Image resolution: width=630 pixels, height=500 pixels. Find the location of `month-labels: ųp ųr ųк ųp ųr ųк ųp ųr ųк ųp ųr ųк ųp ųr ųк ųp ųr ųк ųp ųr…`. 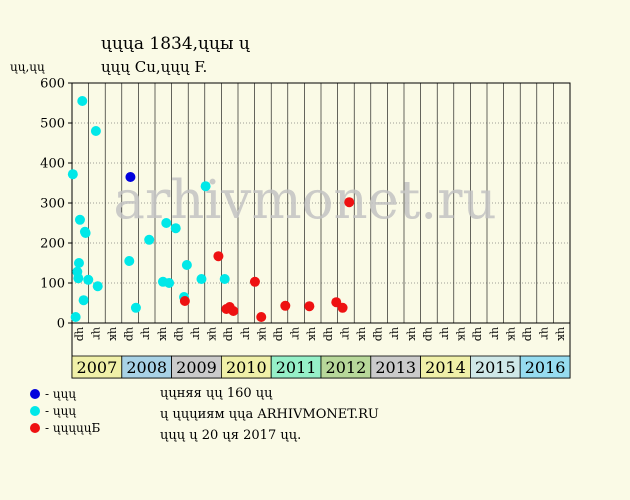

month-labels: ųp ųr ųк ųp ųr ųк ųp ųr ųк ųp ųr ųк ųp ųr ųк ųp ųr ųк ųp ųr… is located at coordinates (321, 334).